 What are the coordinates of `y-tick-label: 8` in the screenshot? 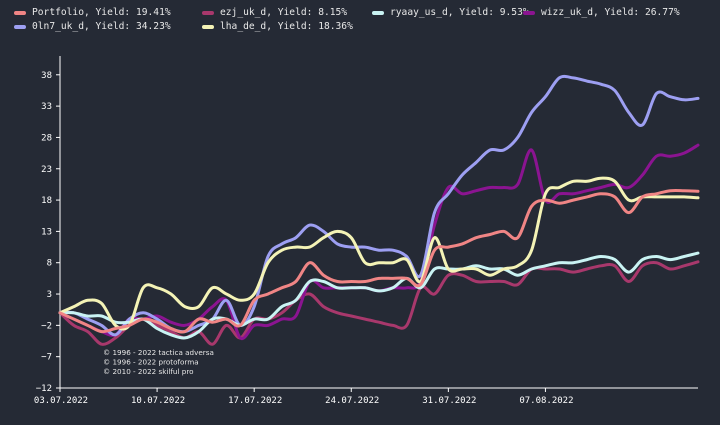 It's located at (49, 264).